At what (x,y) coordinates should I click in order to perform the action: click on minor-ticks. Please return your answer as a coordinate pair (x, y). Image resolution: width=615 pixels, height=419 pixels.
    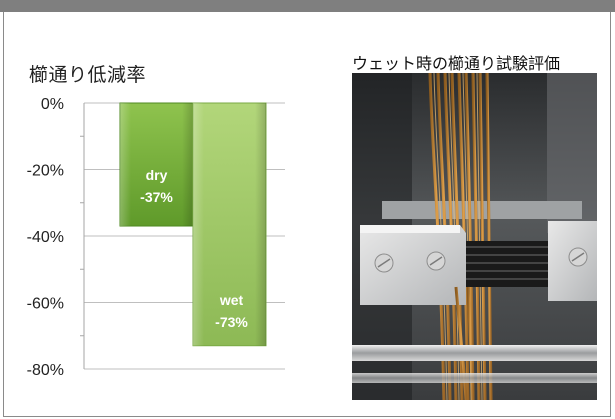
    Looking at the image, I should click on (82, 236).